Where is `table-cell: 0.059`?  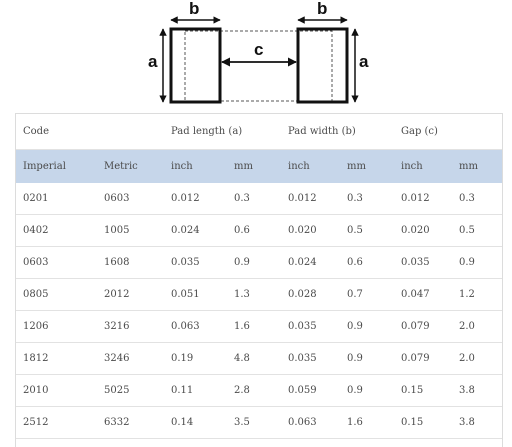
table-cell: 0.059 is located at coordinates (310, 390).